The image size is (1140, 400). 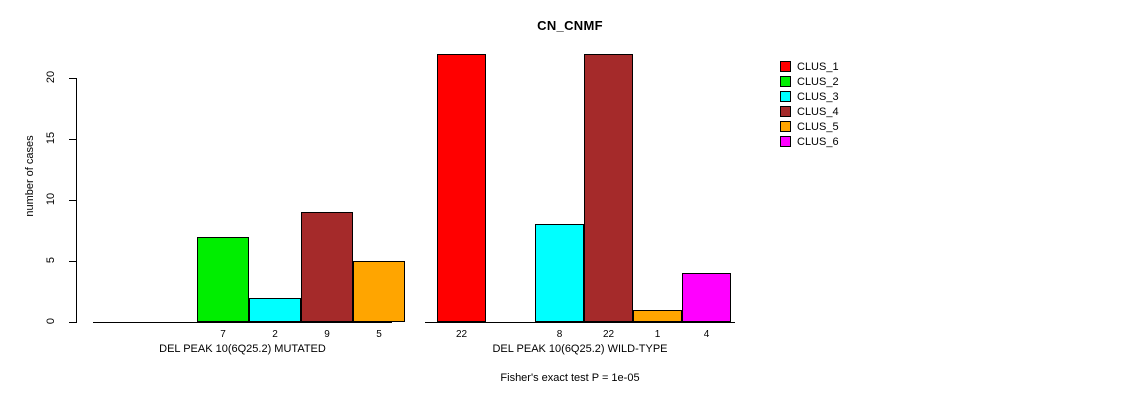 I want to click on bar-value-label: 2, so click(x=275, y=334).